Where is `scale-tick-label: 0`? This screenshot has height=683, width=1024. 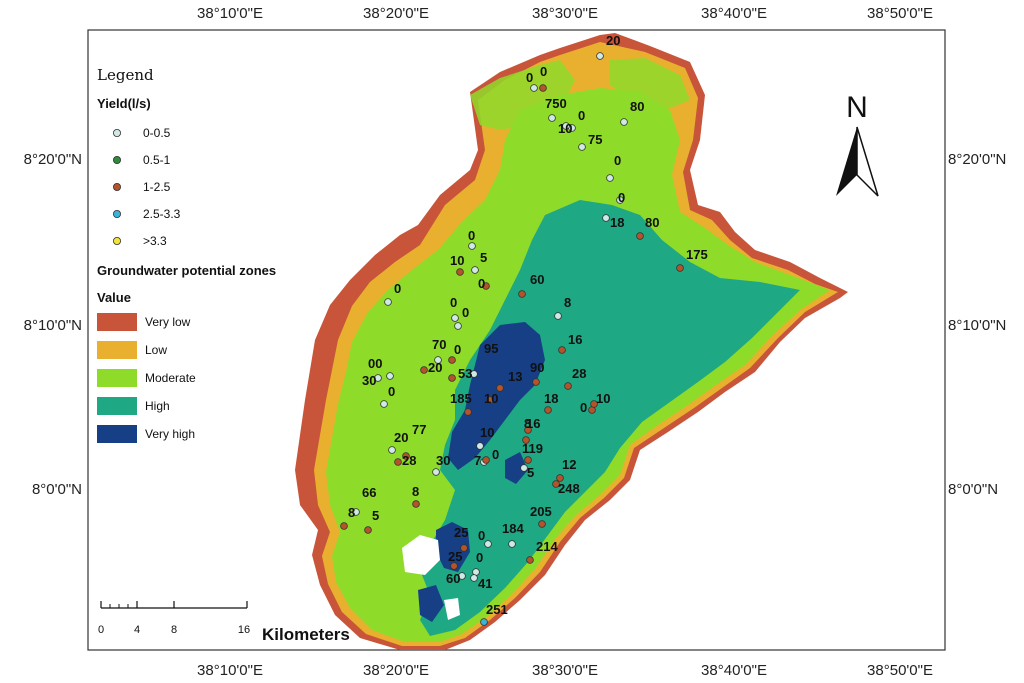 scale-tick-label: 0 is located at coordinates (101, 630).